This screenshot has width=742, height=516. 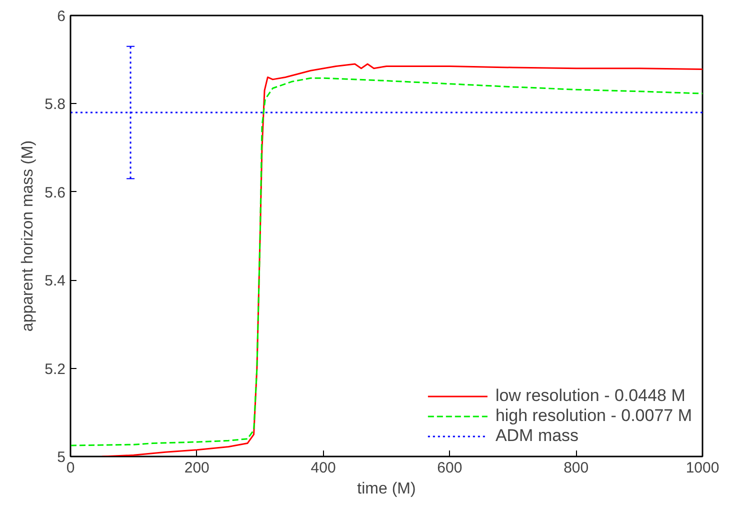 What do you see at coordinates (386, 489) in the screenshot?
I see `x-axis-title: time (M)` at bounding box center [386, 489].